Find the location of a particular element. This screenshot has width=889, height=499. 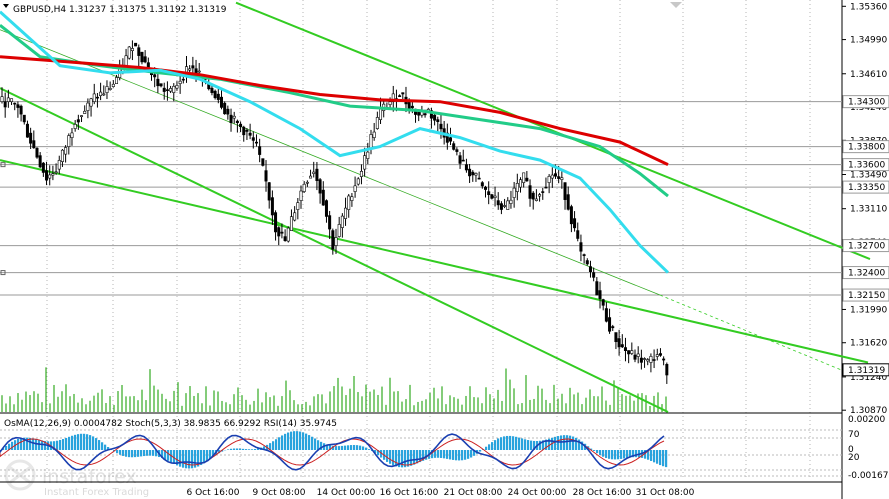

indicator-tick-label: 20 is located at coordinates (854, 458).